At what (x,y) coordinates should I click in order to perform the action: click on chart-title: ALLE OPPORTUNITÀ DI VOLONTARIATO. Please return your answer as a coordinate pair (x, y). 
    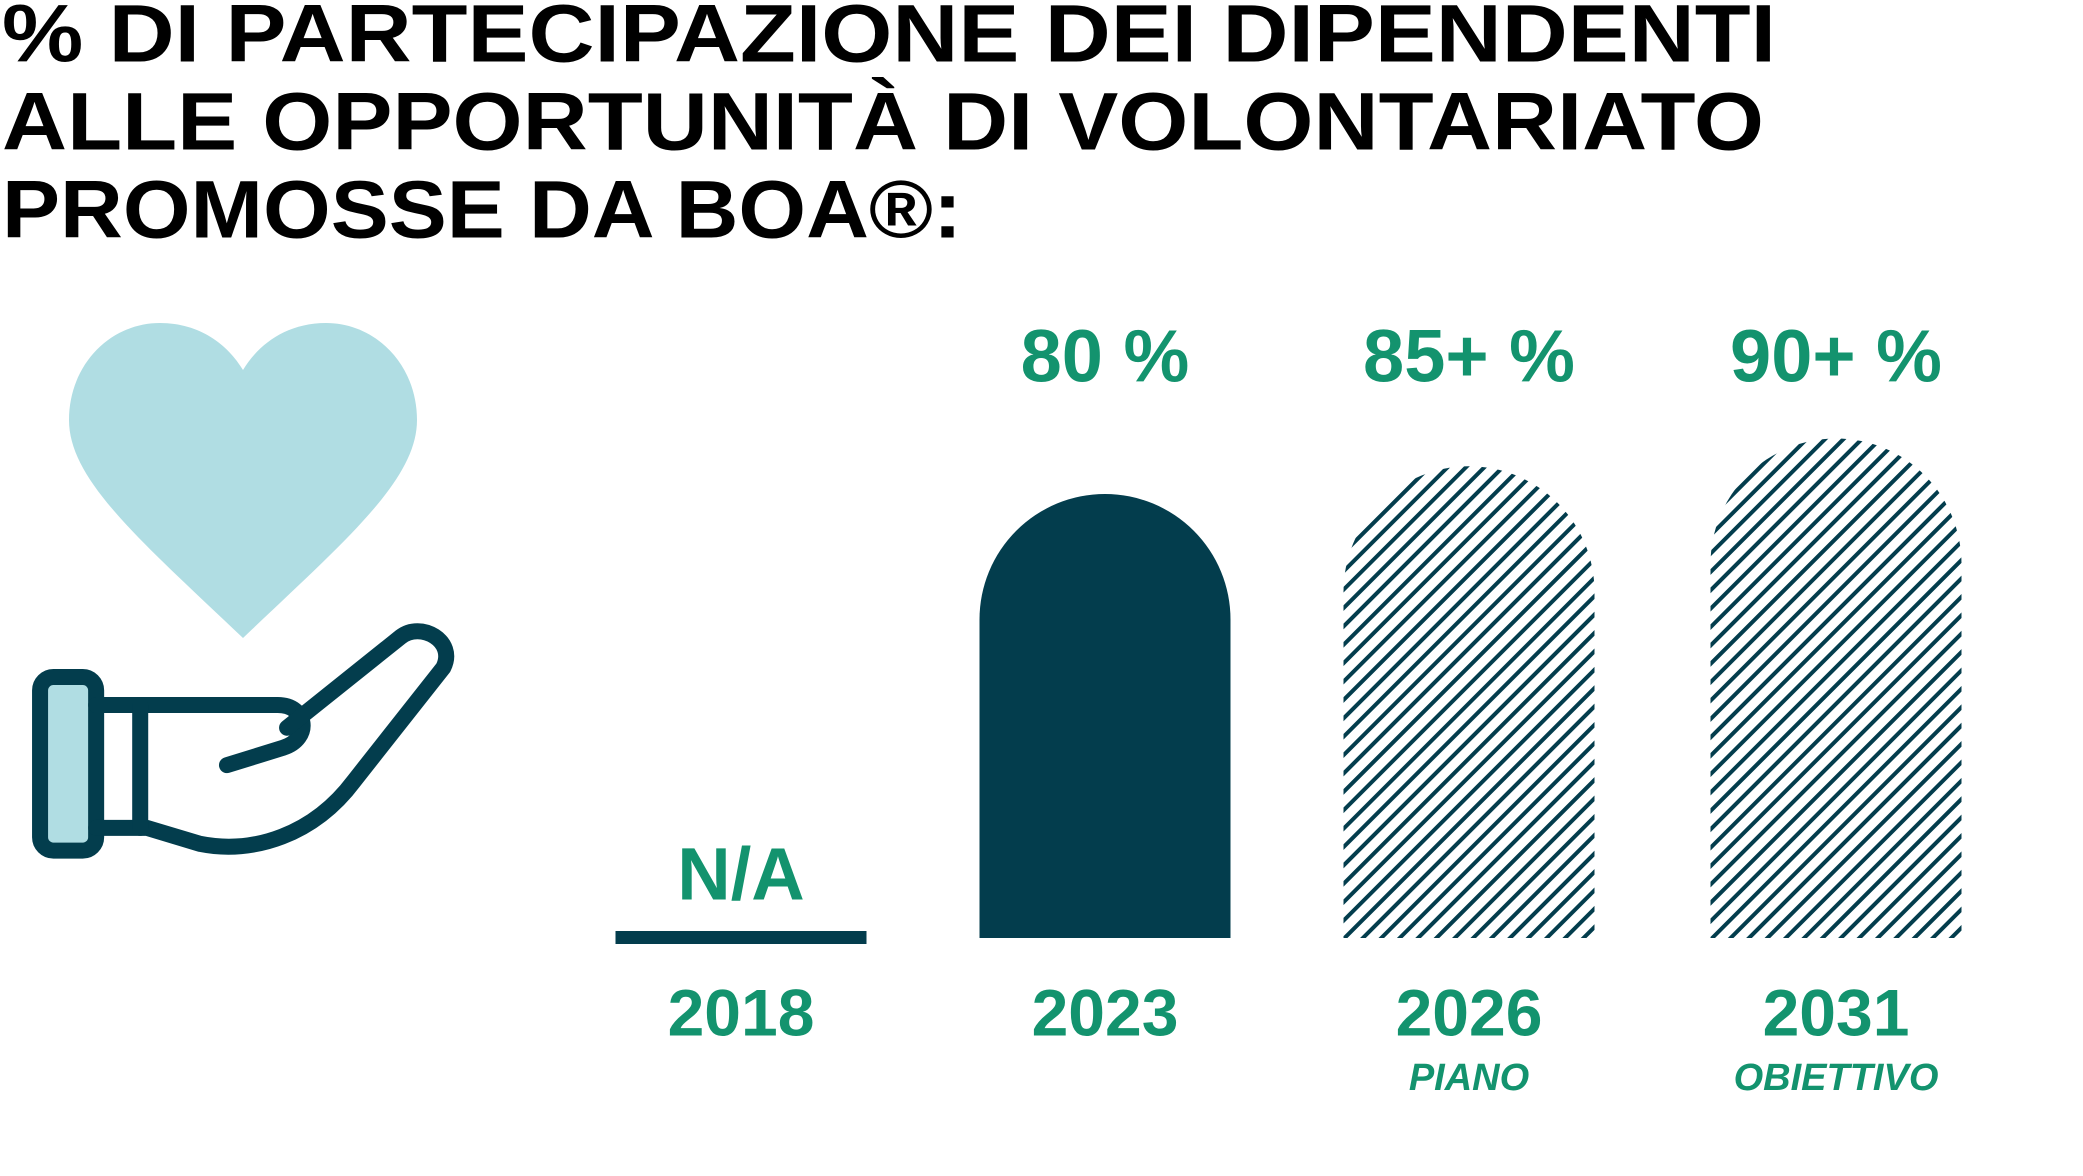
    Looking at the image, I should click on (883, 122).